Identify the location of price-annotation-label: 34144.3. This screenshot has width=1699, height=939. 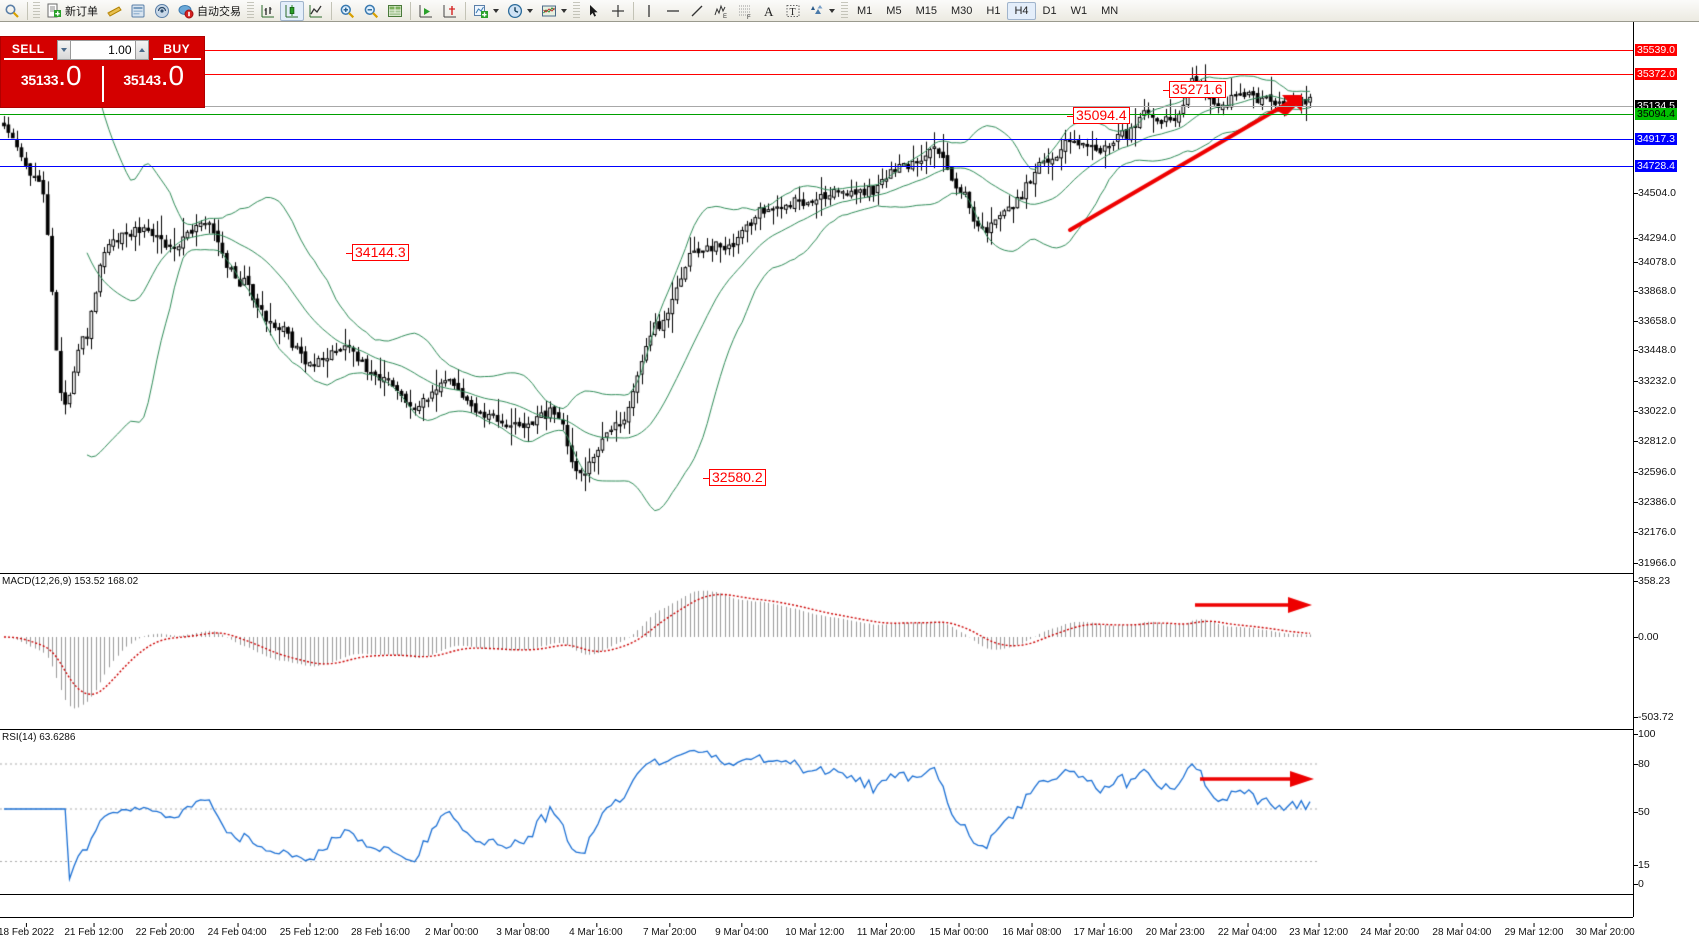
(377, 252).